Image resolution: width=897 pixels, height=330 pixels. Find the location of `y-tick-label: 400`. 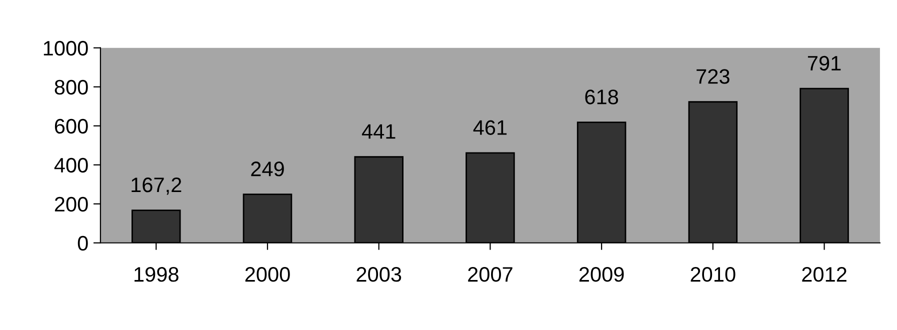

y-tick-label: 400 is located at coordinates (71, 165).